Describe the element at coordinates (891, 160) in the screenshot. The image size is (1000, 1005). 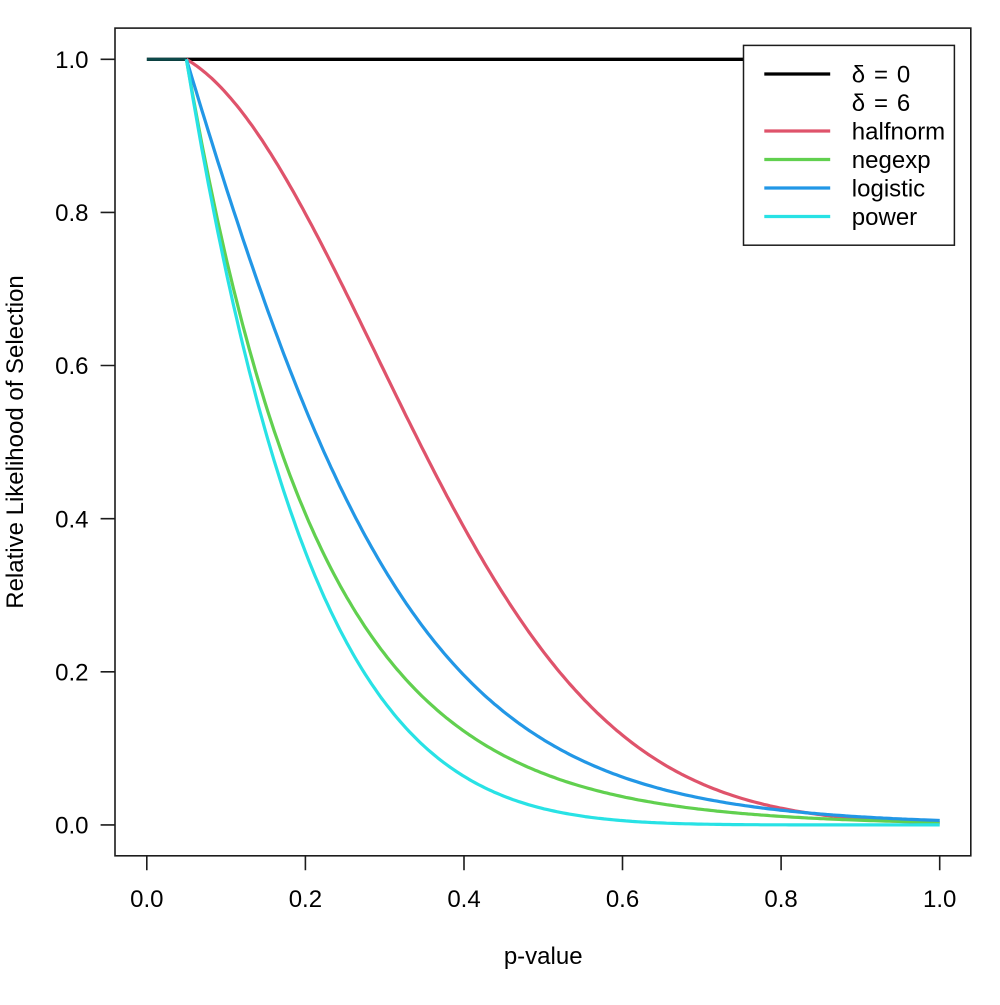
I see `svg-text: negexp` at that location.